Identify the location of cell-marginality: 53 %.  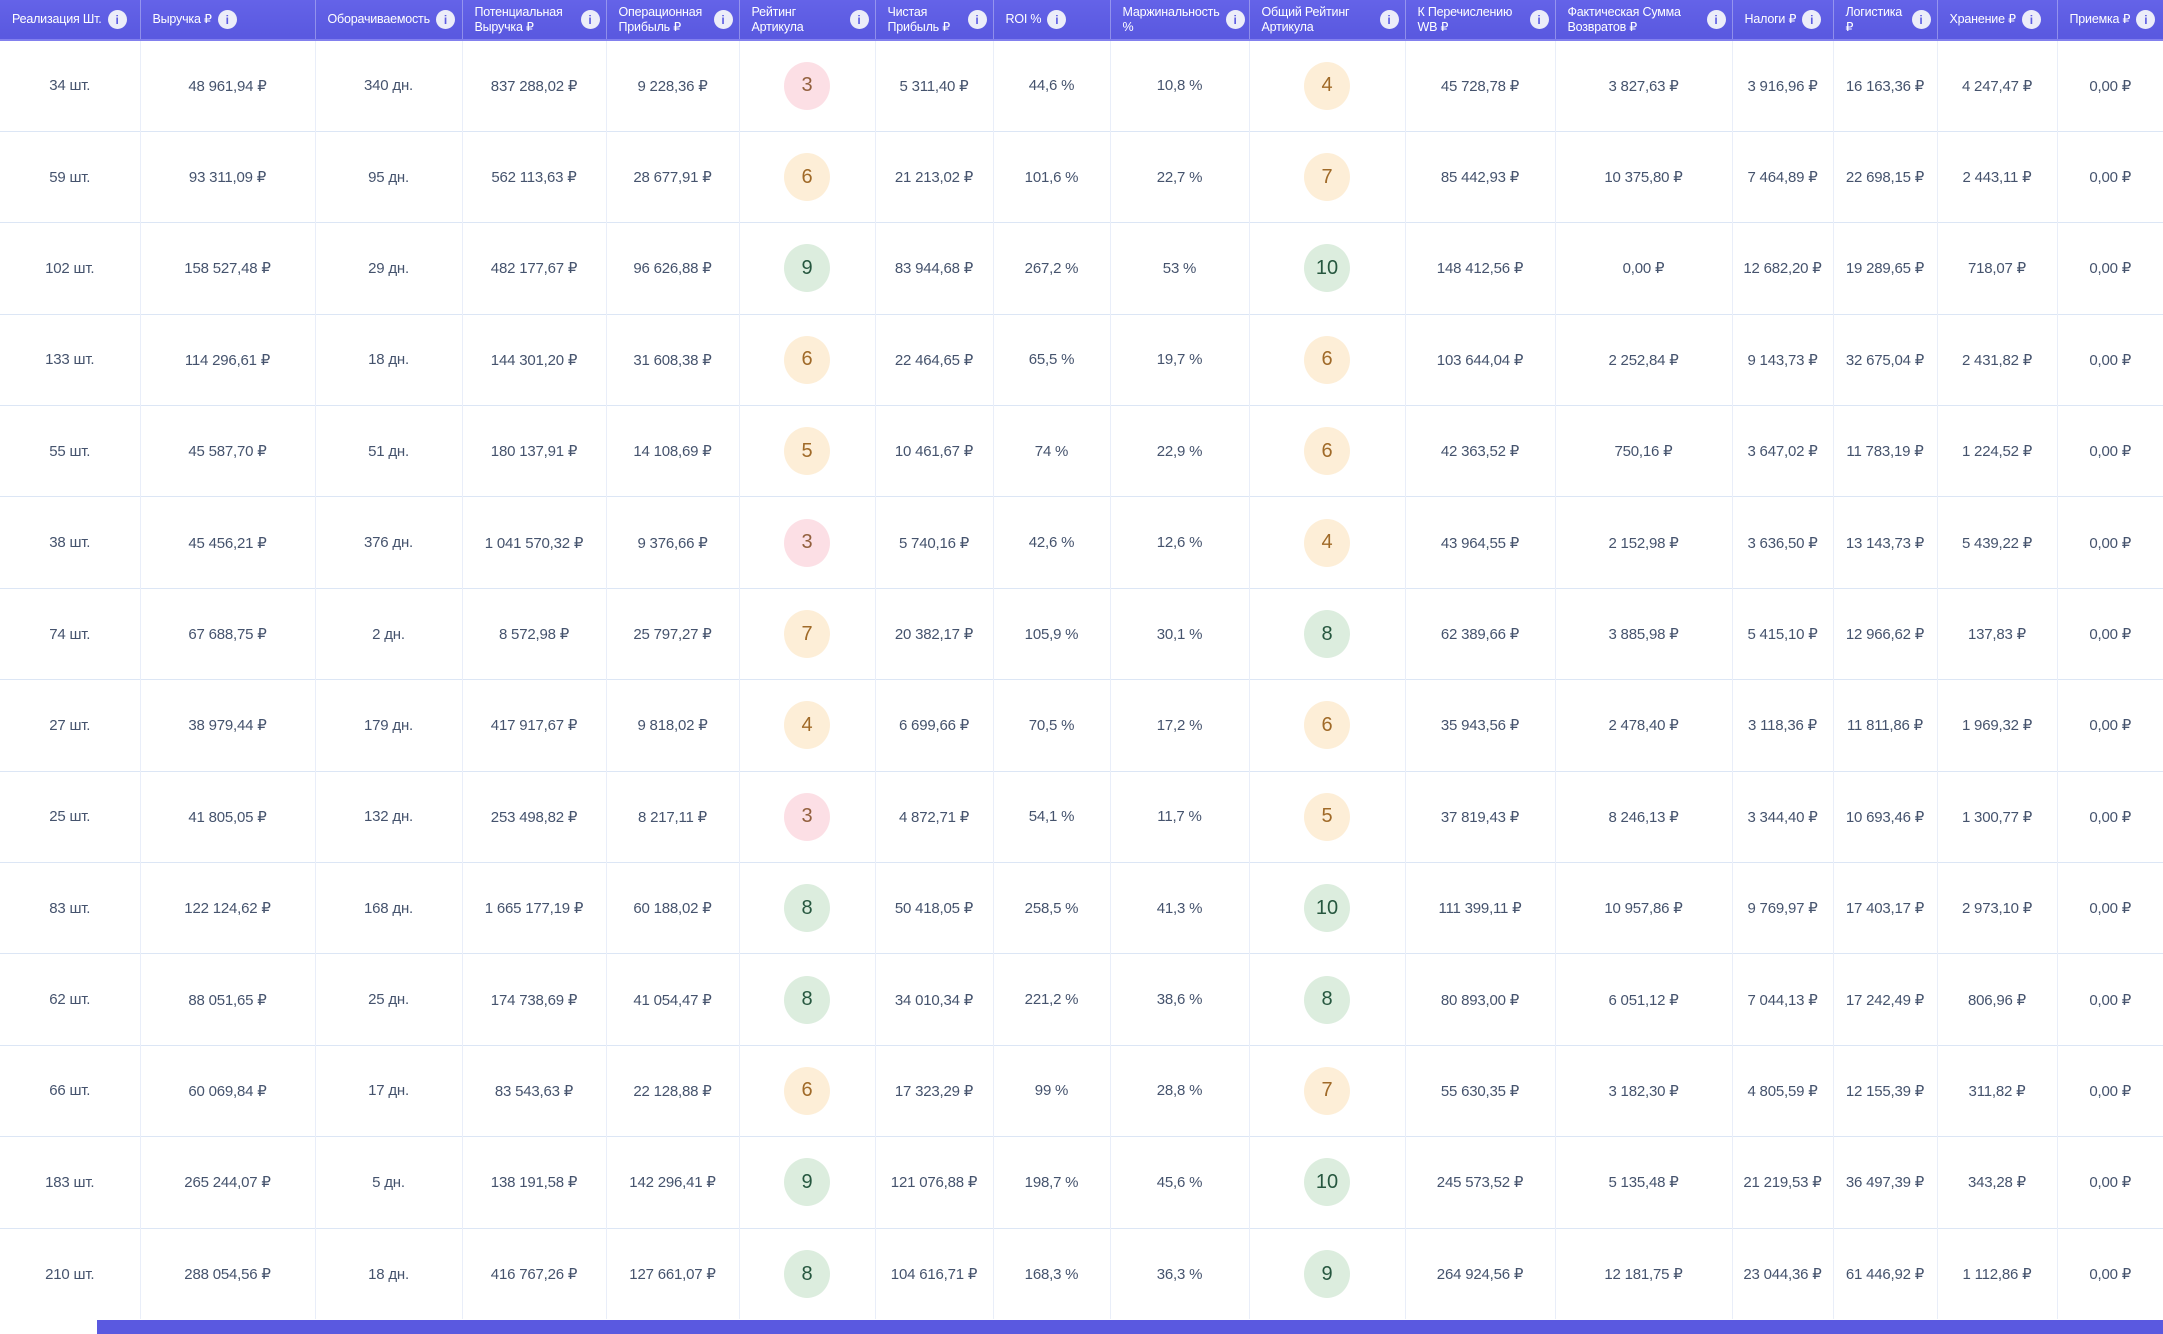
(1179, 268).